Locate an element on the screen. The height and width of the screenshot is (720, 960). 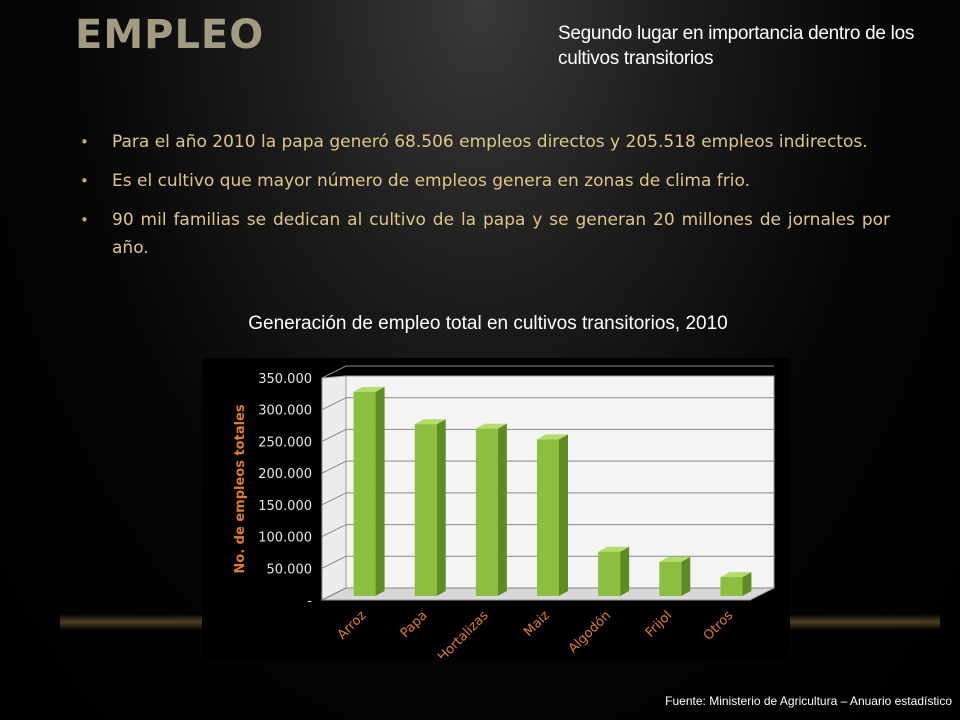
slide-title: EMPLEO is located at coordinates (170, 35).